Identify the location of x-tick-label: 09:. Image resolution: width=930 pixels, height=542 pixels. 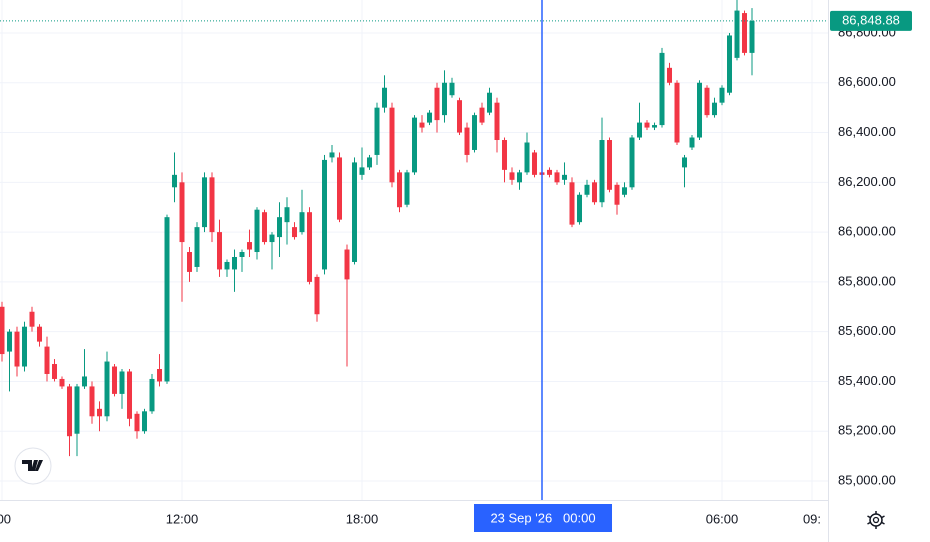
(812, 518).